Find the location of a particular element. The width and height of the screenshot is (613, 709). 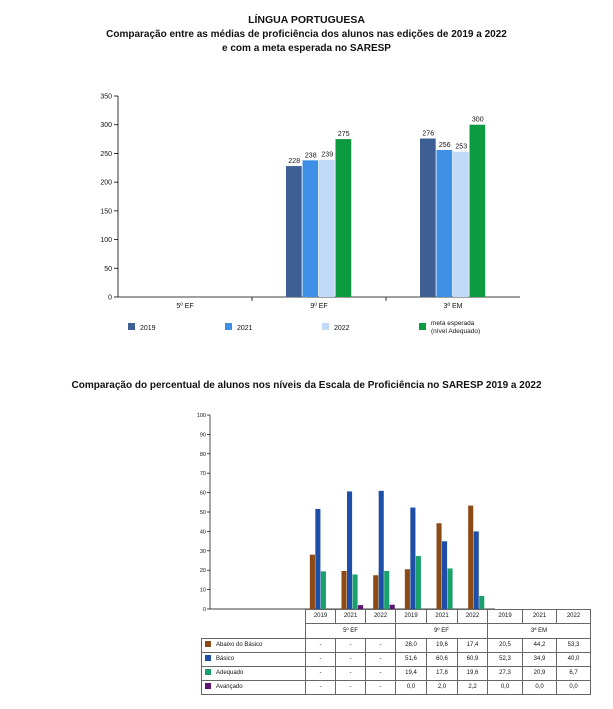

y-tick-label: 250 is located at coordinates (106, 154).